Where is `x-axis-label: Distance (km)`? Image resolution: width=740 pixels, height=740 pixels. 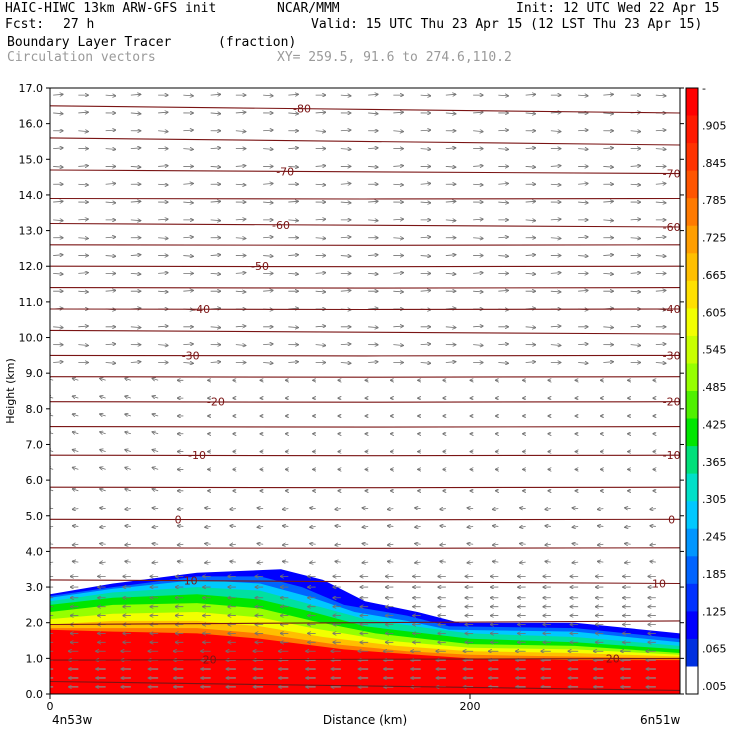
x-axis-label: Distance (km) is located at coordinates (365, 720).